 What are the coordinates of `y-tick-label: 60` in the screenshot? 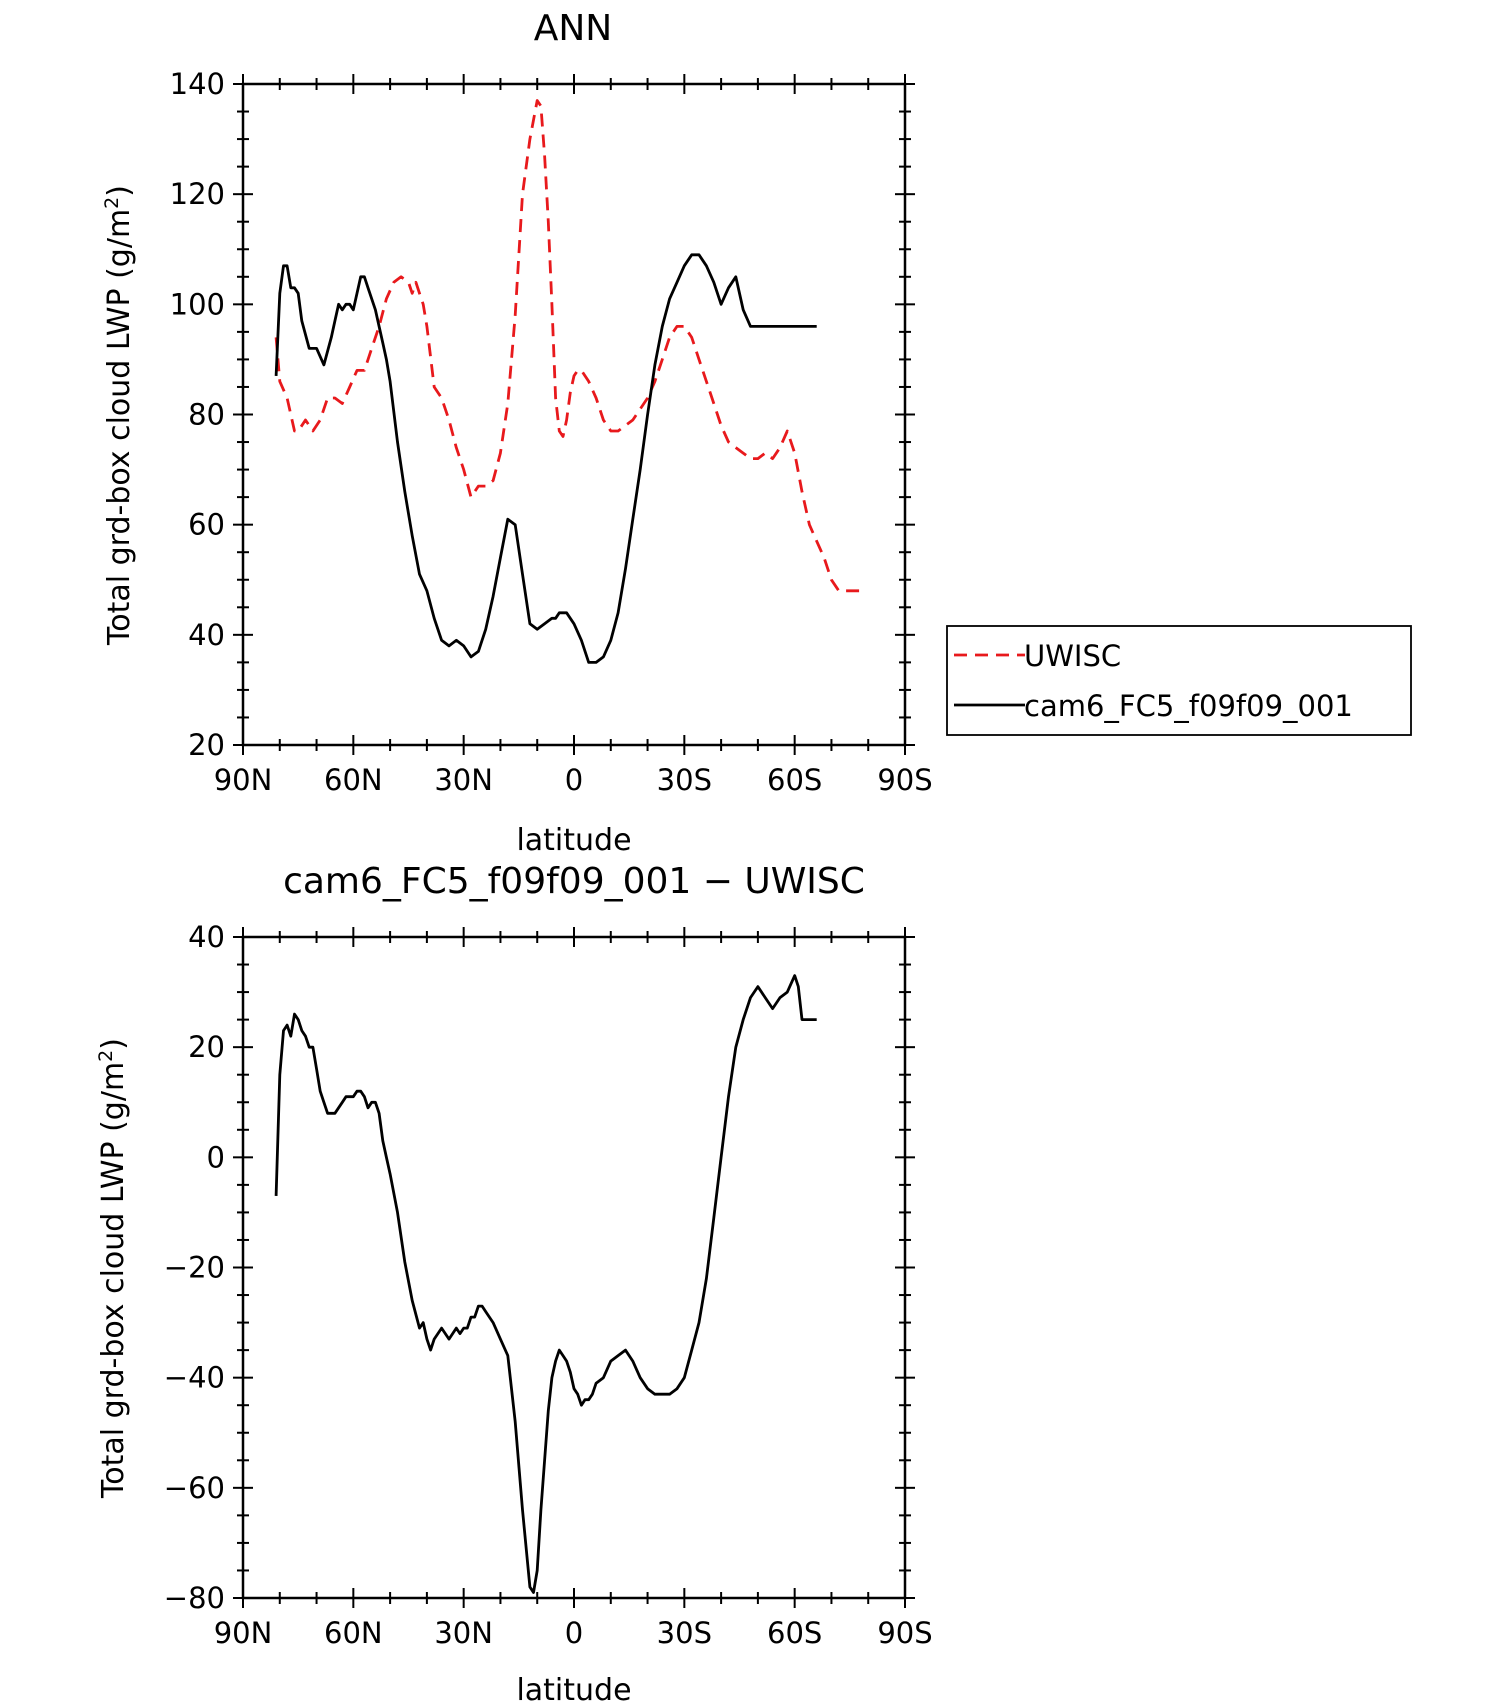 It's located at (206, 525).